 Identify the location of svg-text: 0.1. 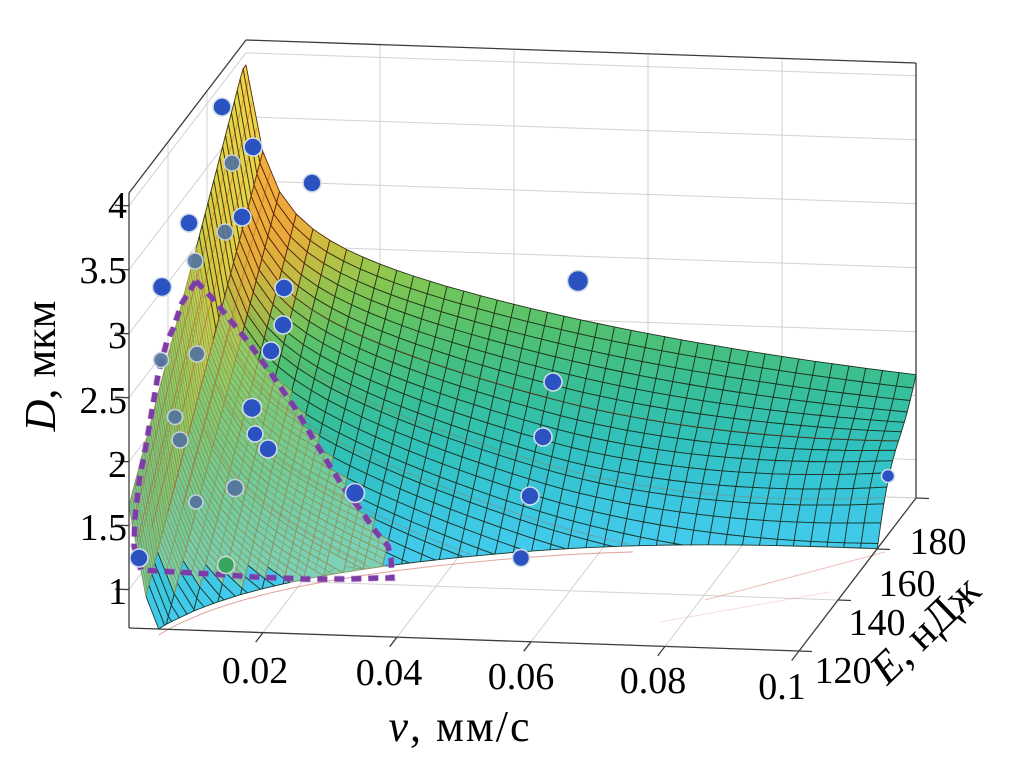
(782, 687).